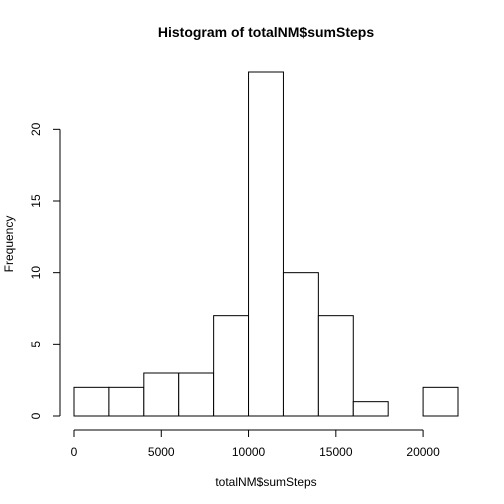 This screenshot has height=504, width=504. I want to click on chart-title: Histogram of totalNM$sumSteps, so click(266, 32).